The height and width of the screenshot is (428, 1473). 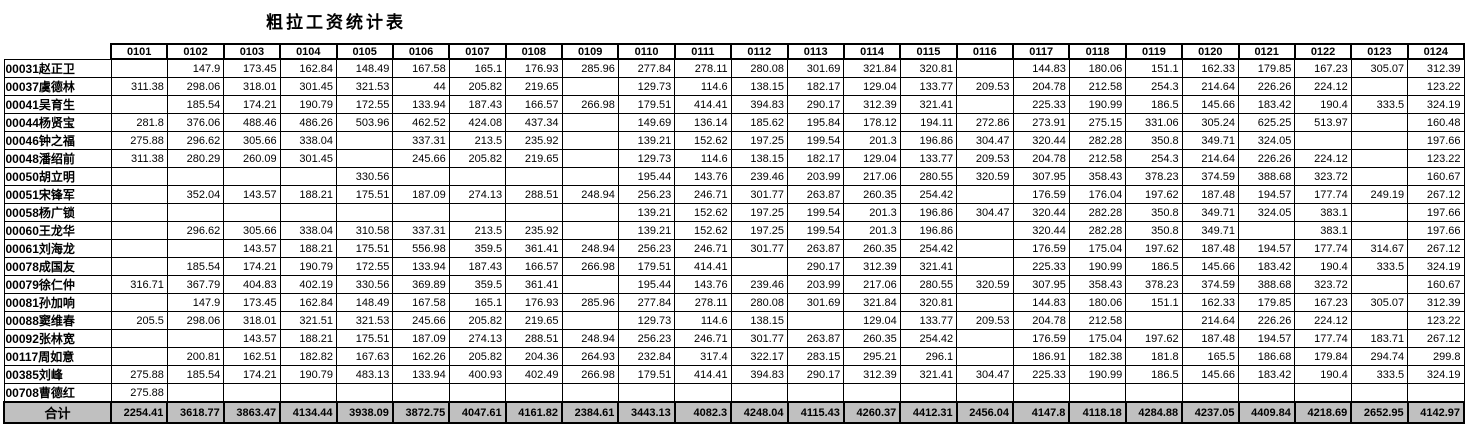 I want to click on total-cell: 4142.97, so click(x=1436, y=412).